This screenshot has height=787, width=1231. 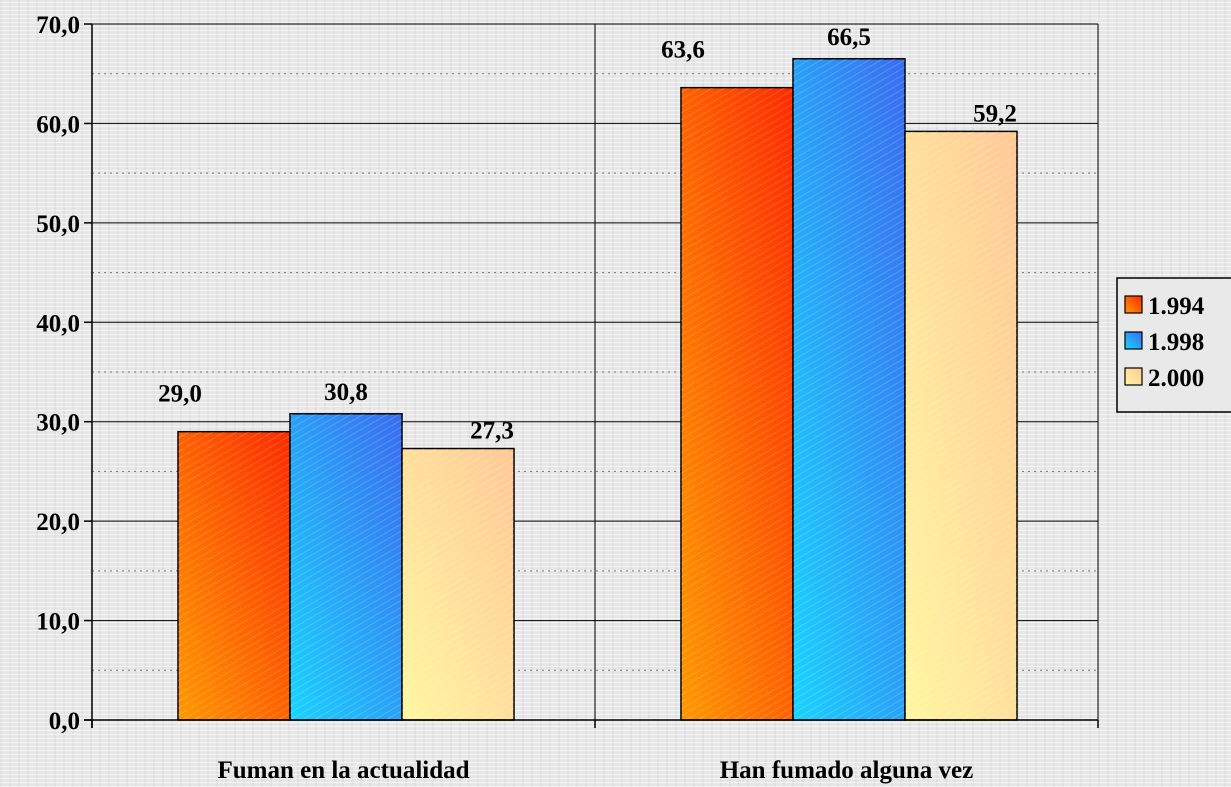 What do you see at coordinates (995, 113) in the screenshot?
I see `data-label: 59,2` at bounding box center [995, 113].